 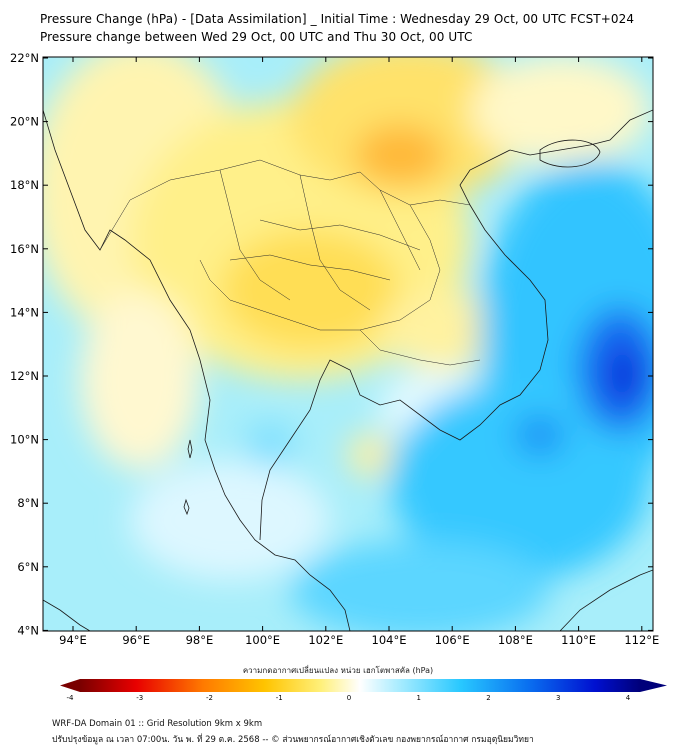 I want to click on lon-label: 110°E, so click(x=578, y=640).